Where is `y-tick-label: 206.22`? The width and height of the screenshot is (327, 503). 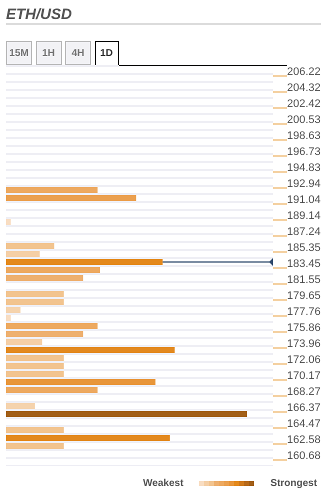
y-tick-label: 206.22 is located at coordinates (304, 72).